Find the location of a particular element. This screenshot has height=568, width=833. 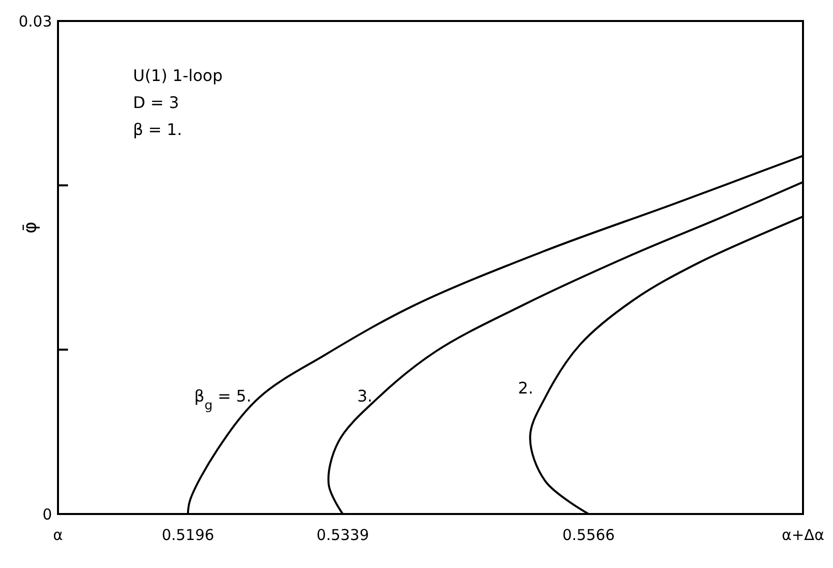

annotation: β = 1. is located at coordinates (157, 129).